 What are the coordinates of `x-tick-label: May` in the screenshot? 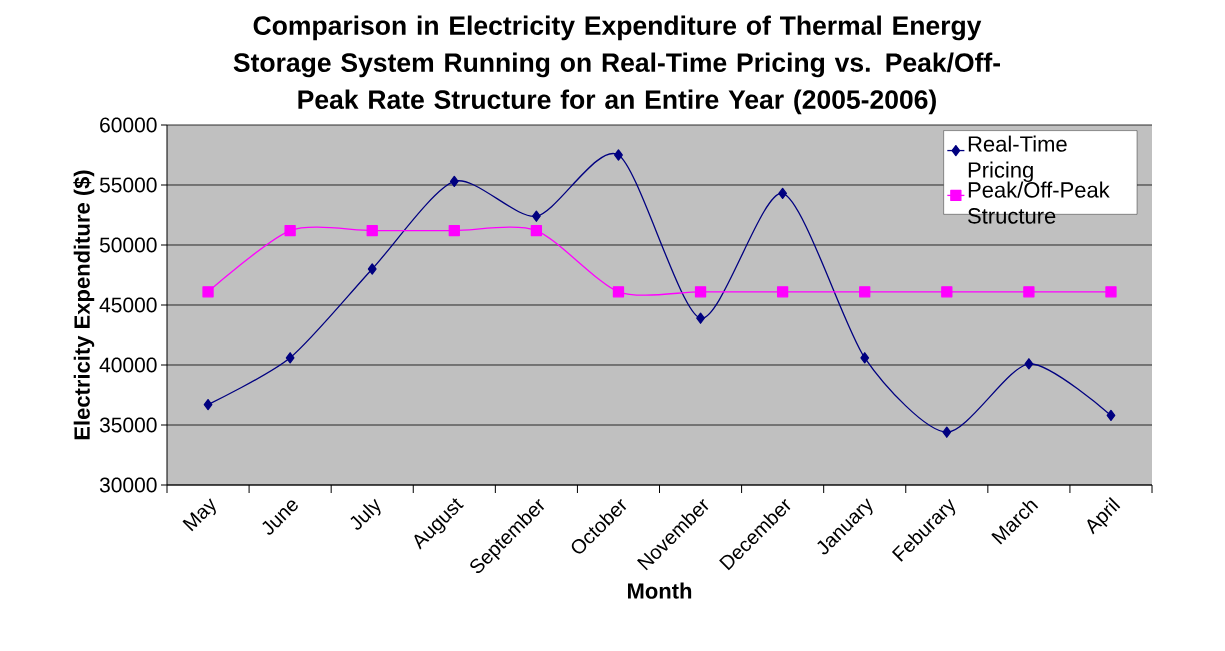 It's located at (199, 515).